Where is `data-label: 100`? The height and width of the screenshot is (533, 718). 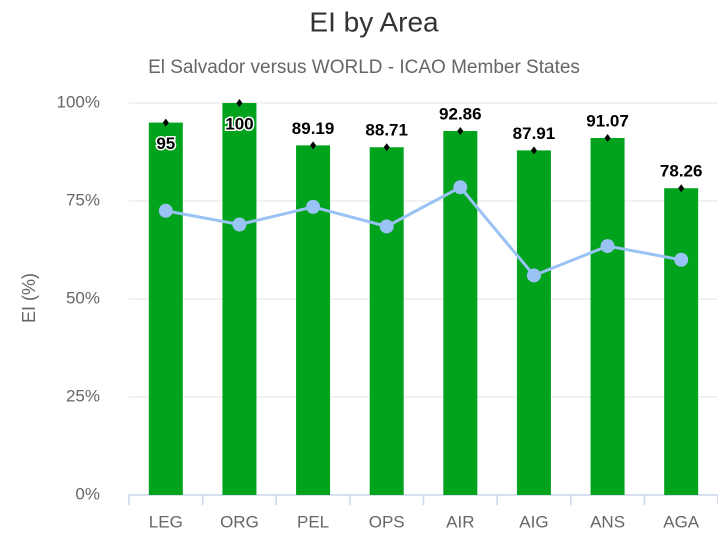 data-label: 100 is located at coordinates (239, 123).